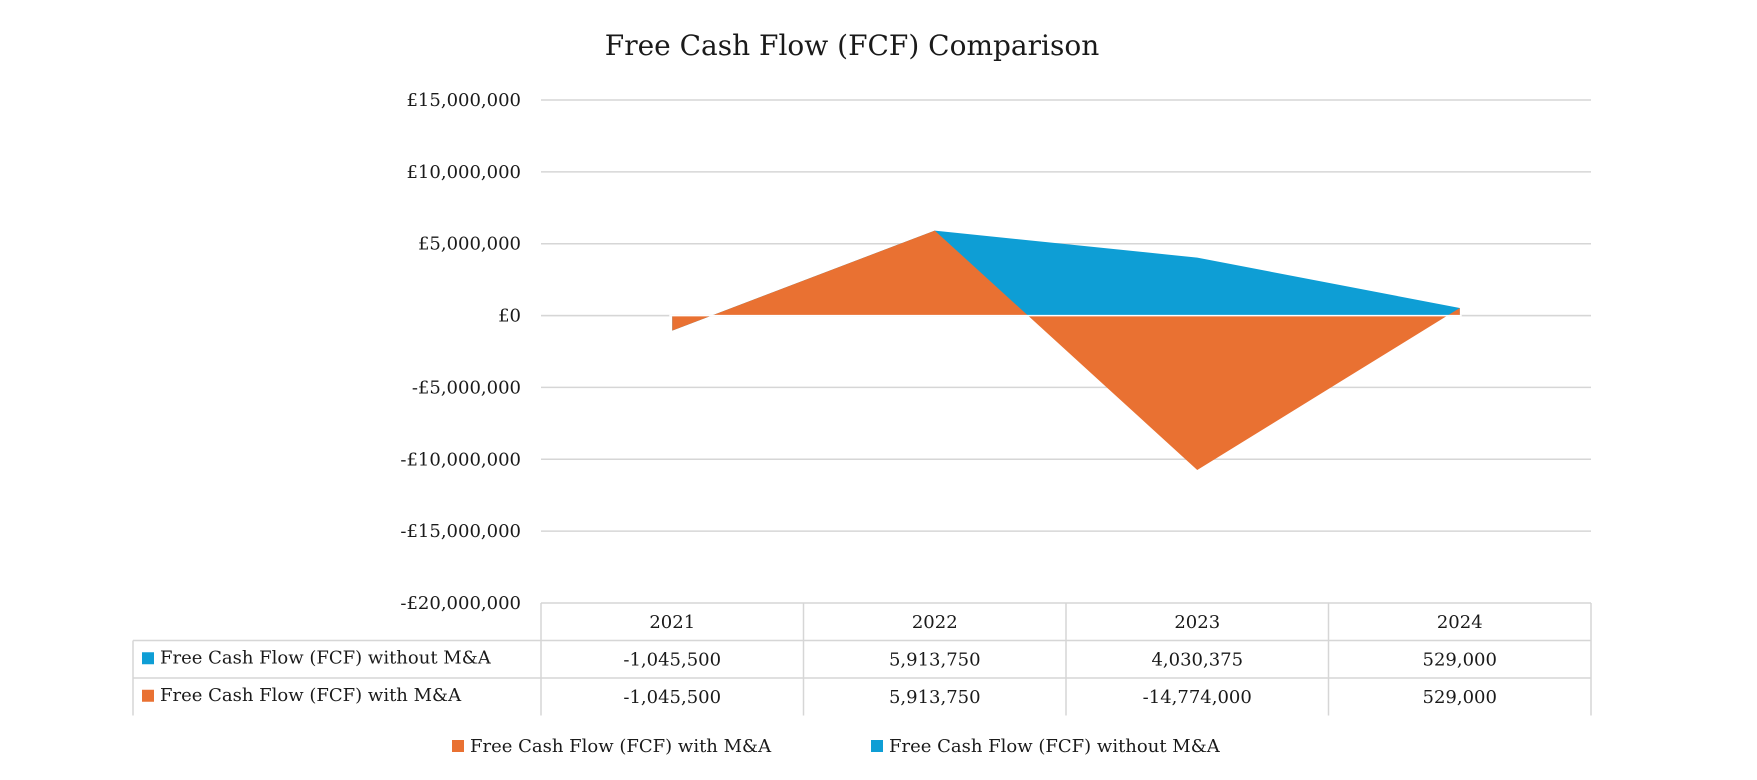 The width and height of the screenshot is (1757, 780). I want to click on y-tick-label: -£20,000,000, so click(460, 603).